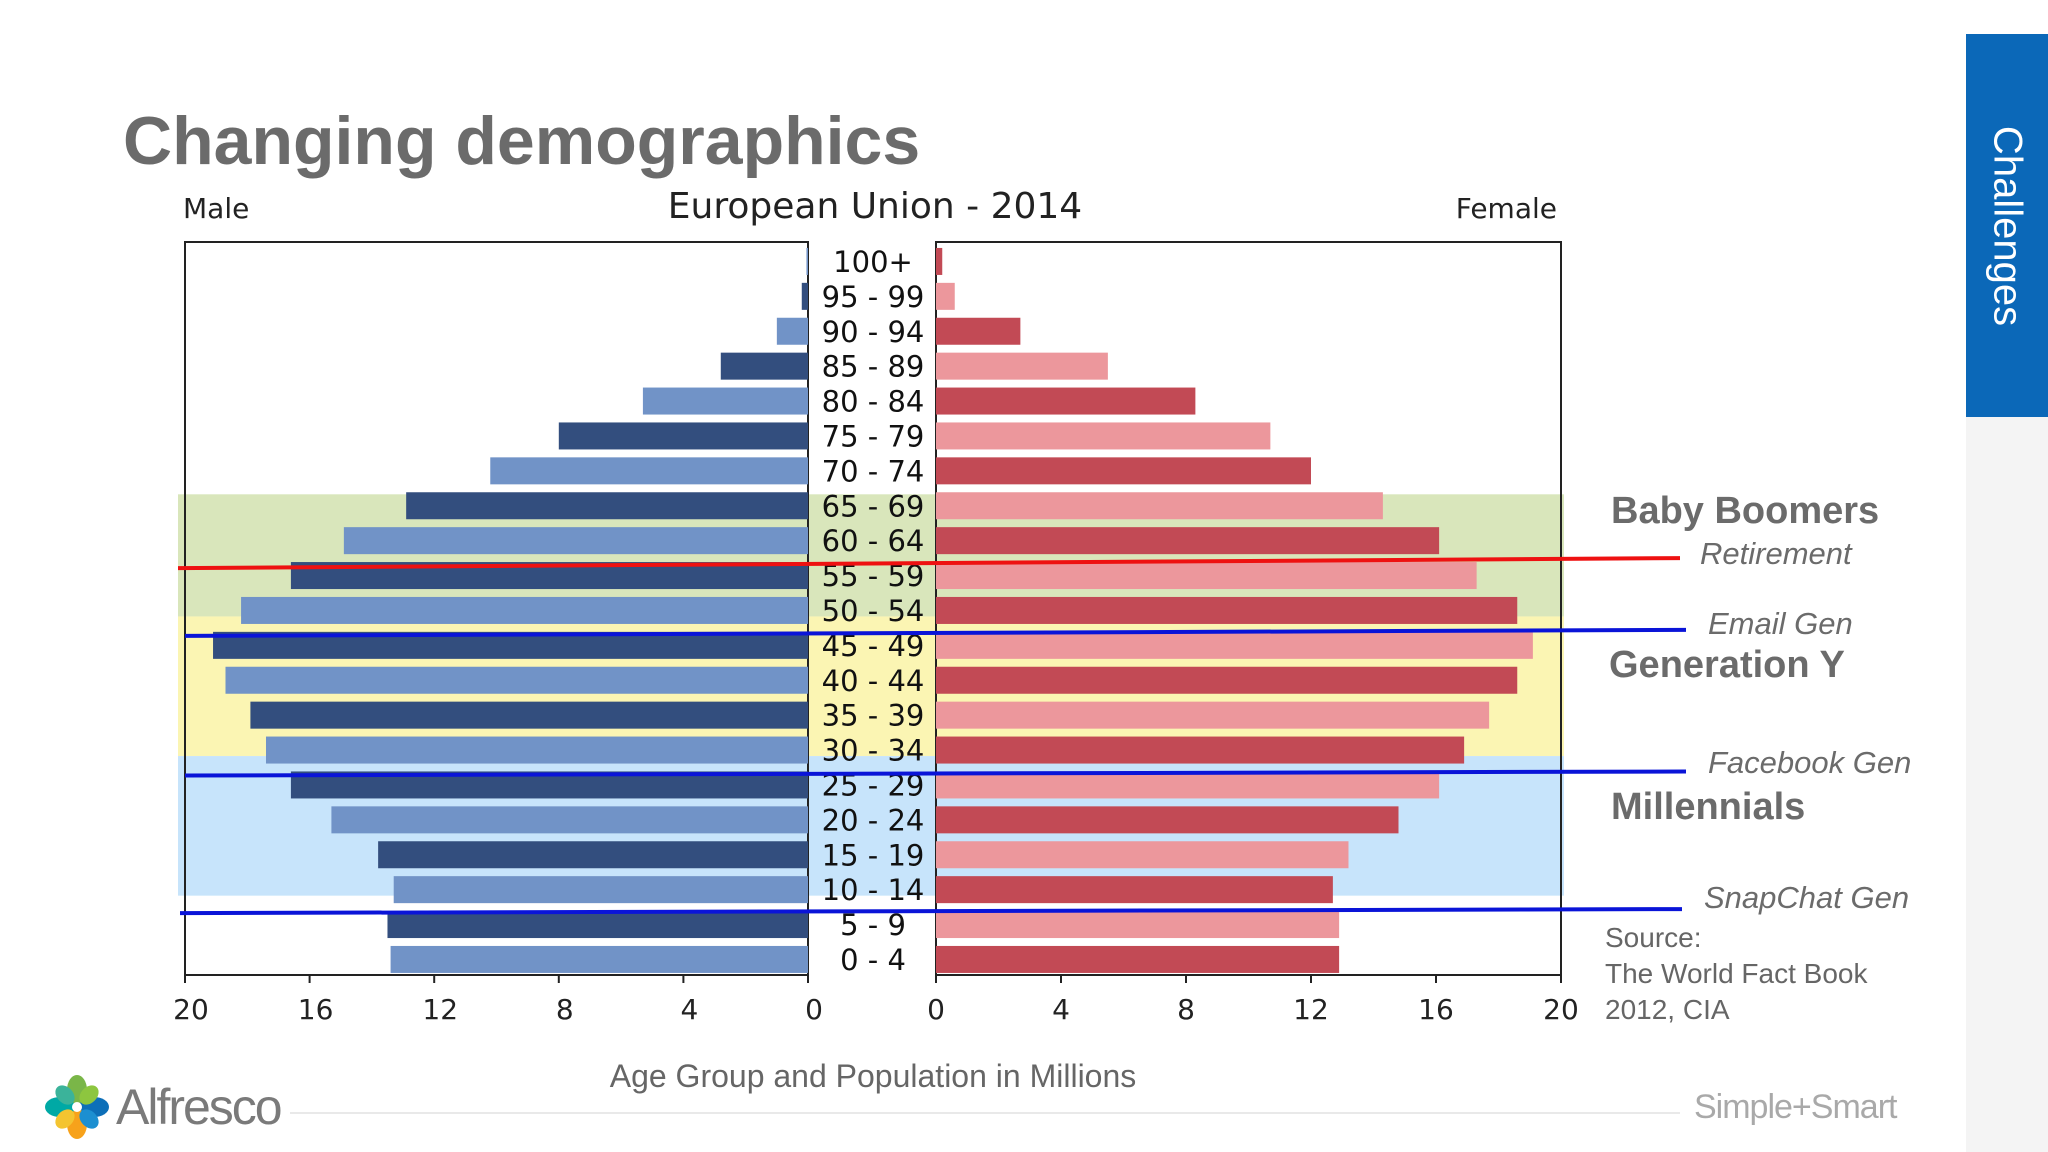  I want to click on tagline: Simple+Smart, so click(1795, 1107).